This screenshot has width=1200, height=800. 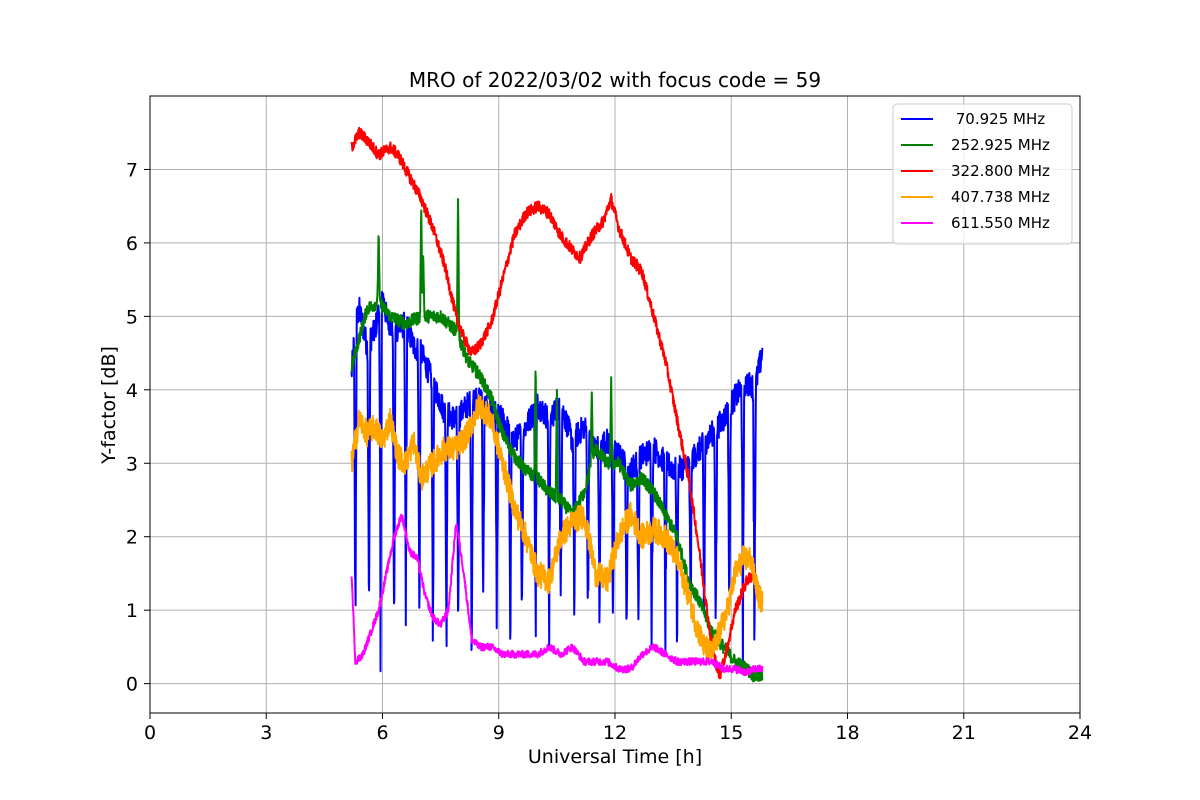 I want to click on x-tick-label: 3, so click(x=266, y=733).